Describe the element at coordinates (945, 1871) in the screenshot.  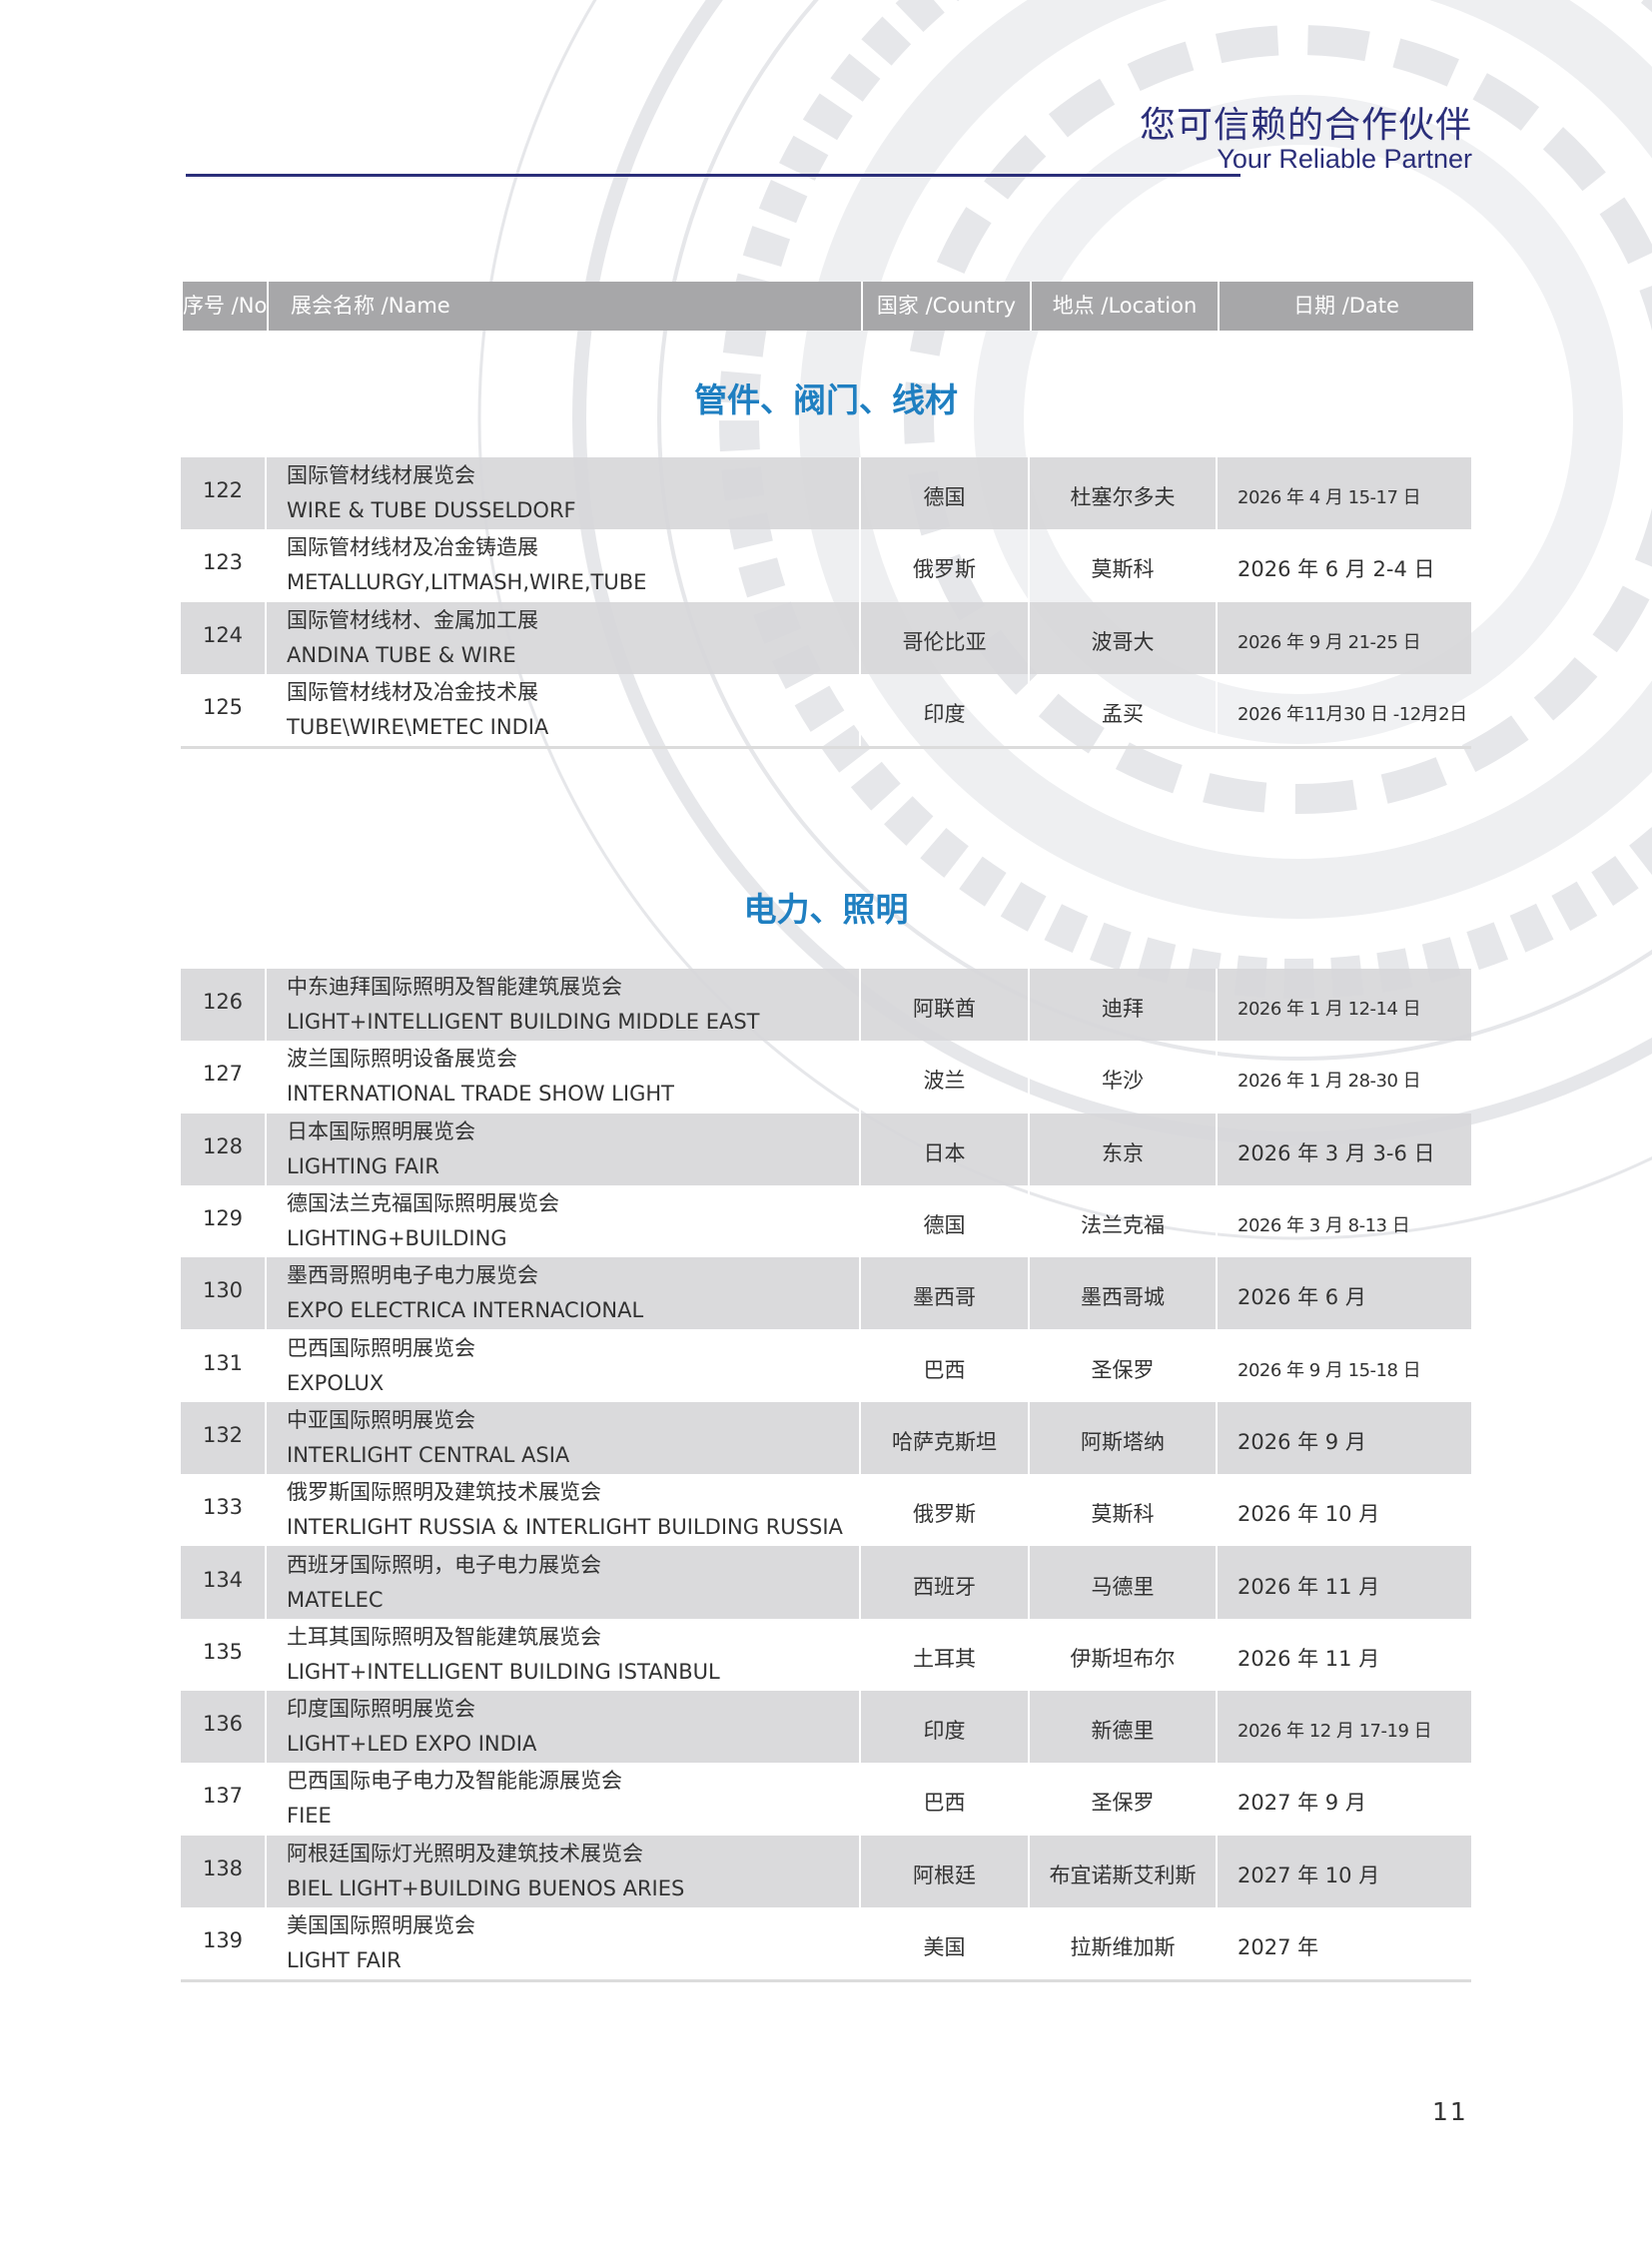
I see `country: 阿根廷` at that location.